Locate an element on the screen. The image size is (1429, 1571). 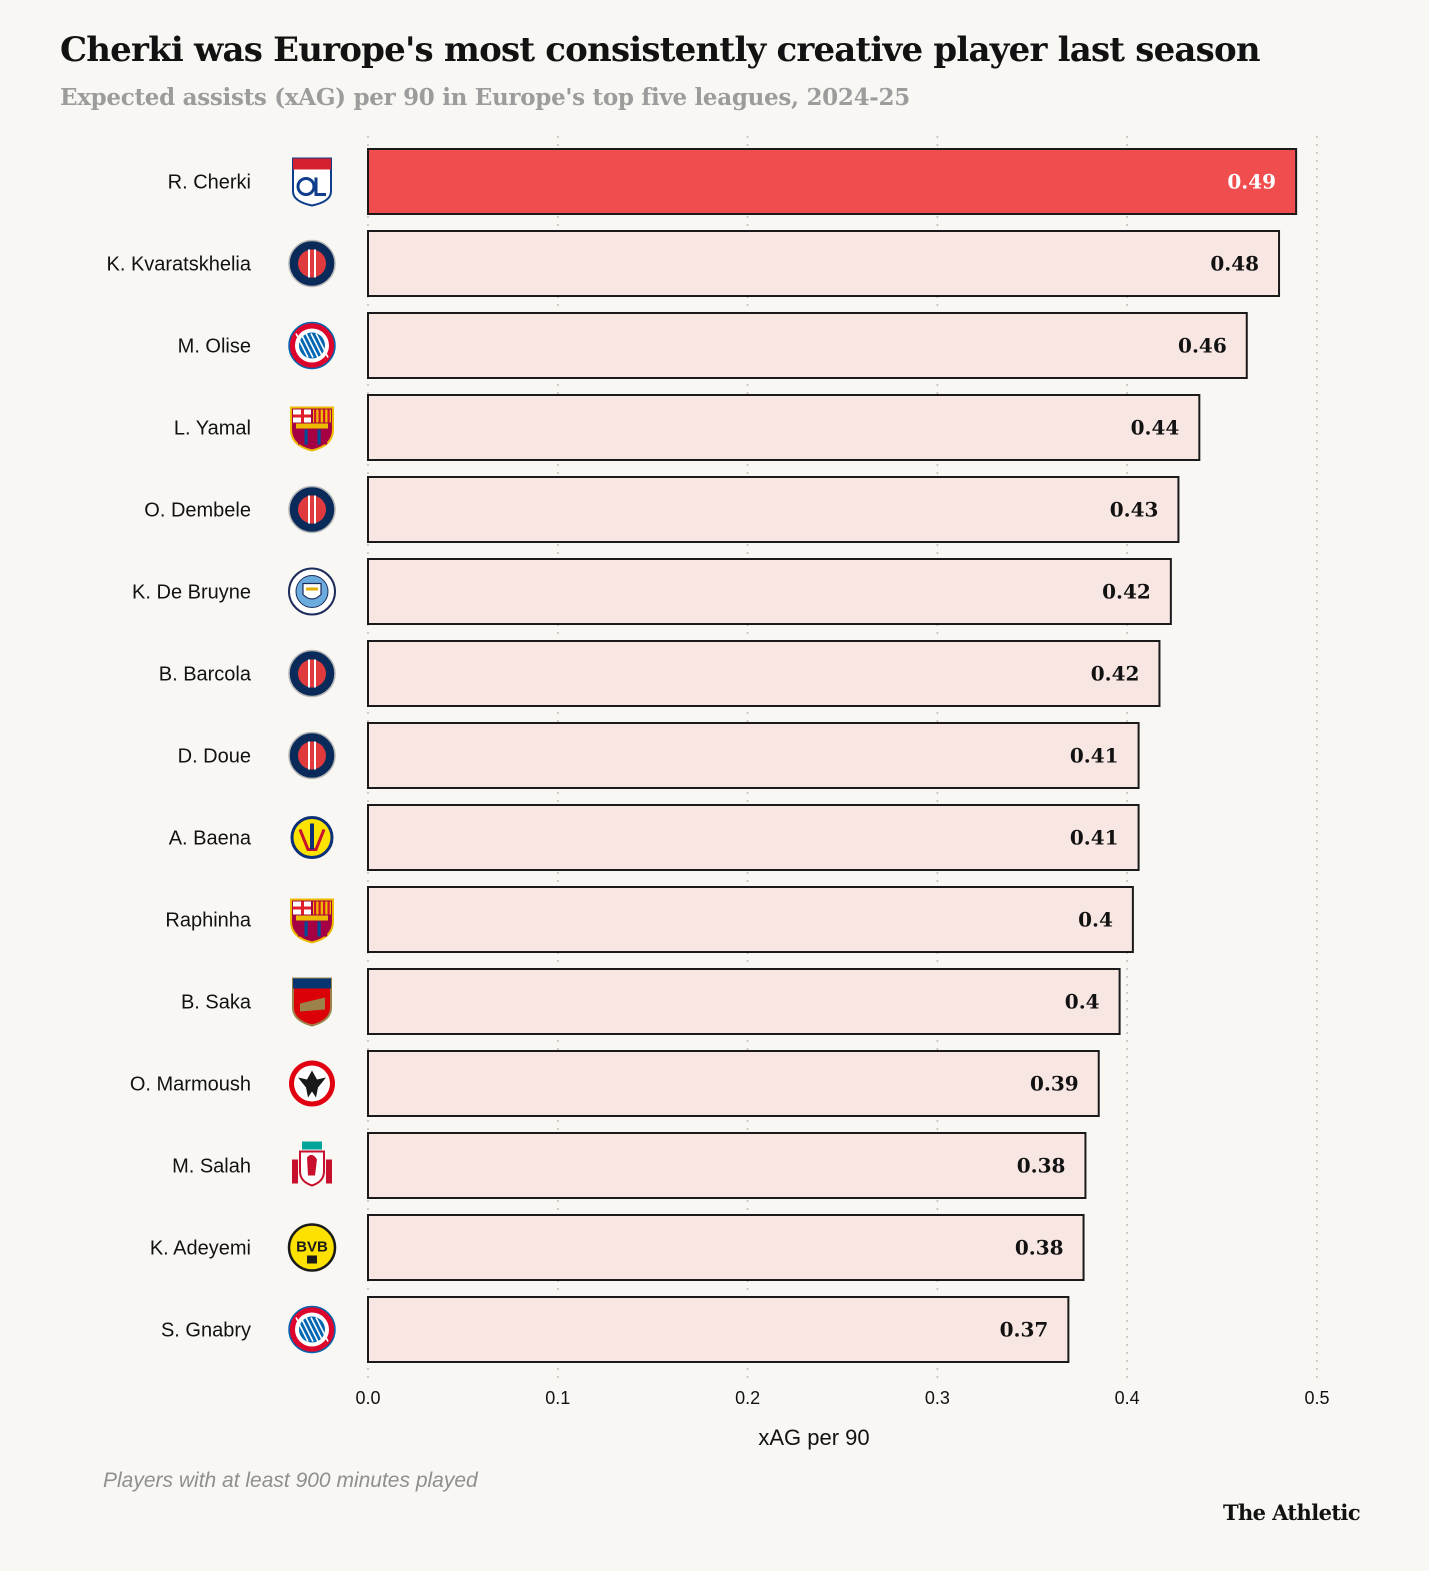
liverpool-badge-icon is located at coordinates (312, 1164).